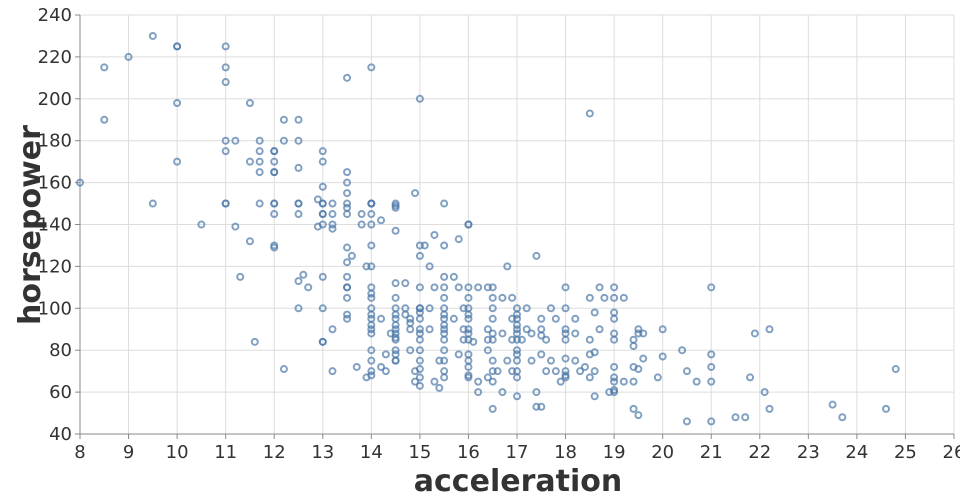 The image size is (960, 500). Describe the element at coordinates (128, 452) in the screenshot. I see `x-tick-label: 9` at that location.